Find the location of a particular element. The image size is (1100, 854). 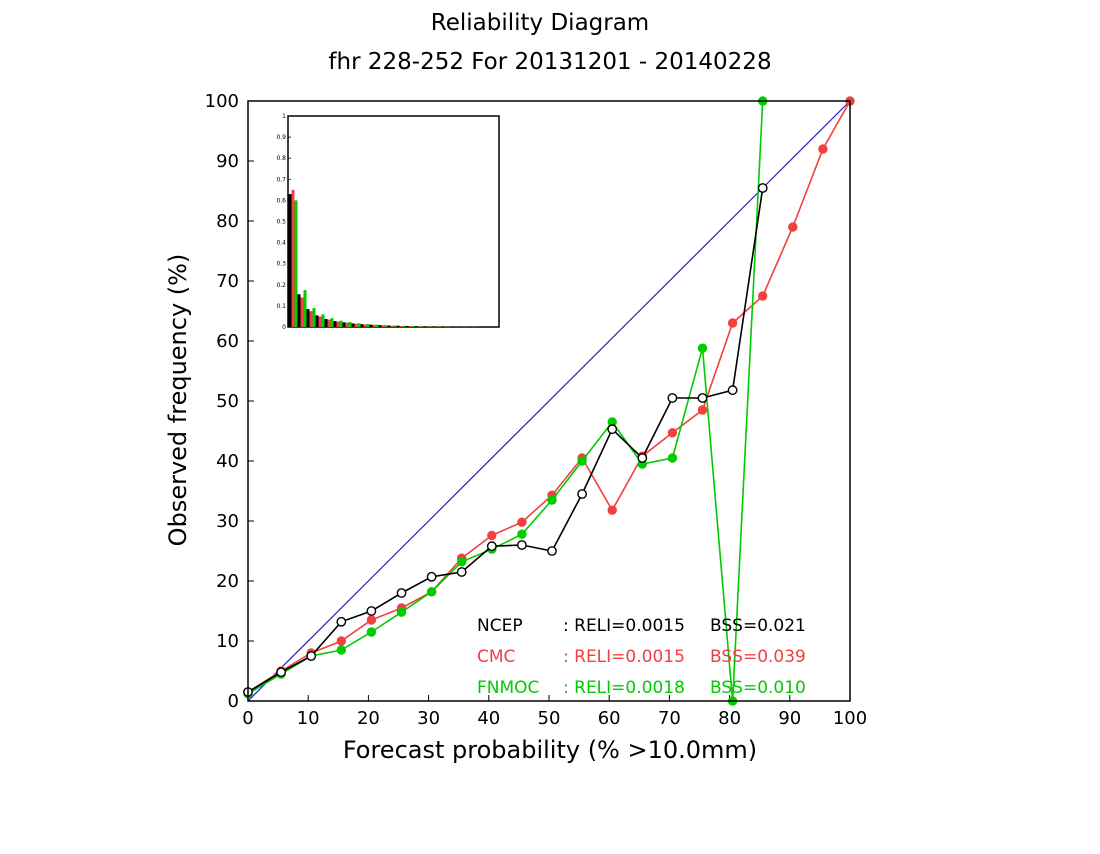

legend-name-fnmoc: FNMOC is located at coordinates (508, 688).